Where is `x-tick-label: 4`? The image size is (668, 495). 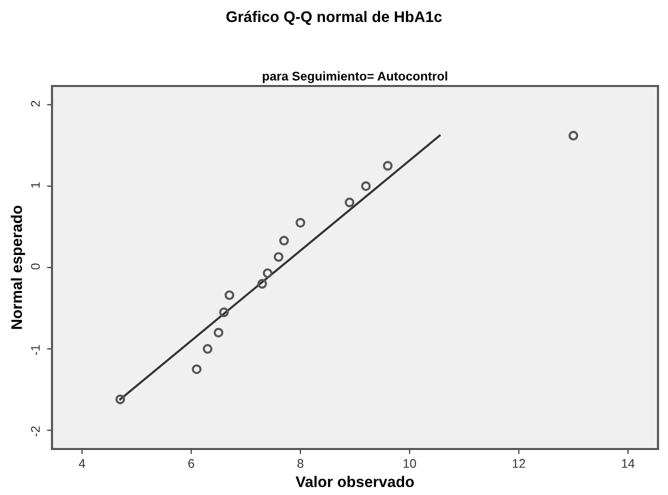 x-tick-label: 4 is located at coordinates (82, 463).